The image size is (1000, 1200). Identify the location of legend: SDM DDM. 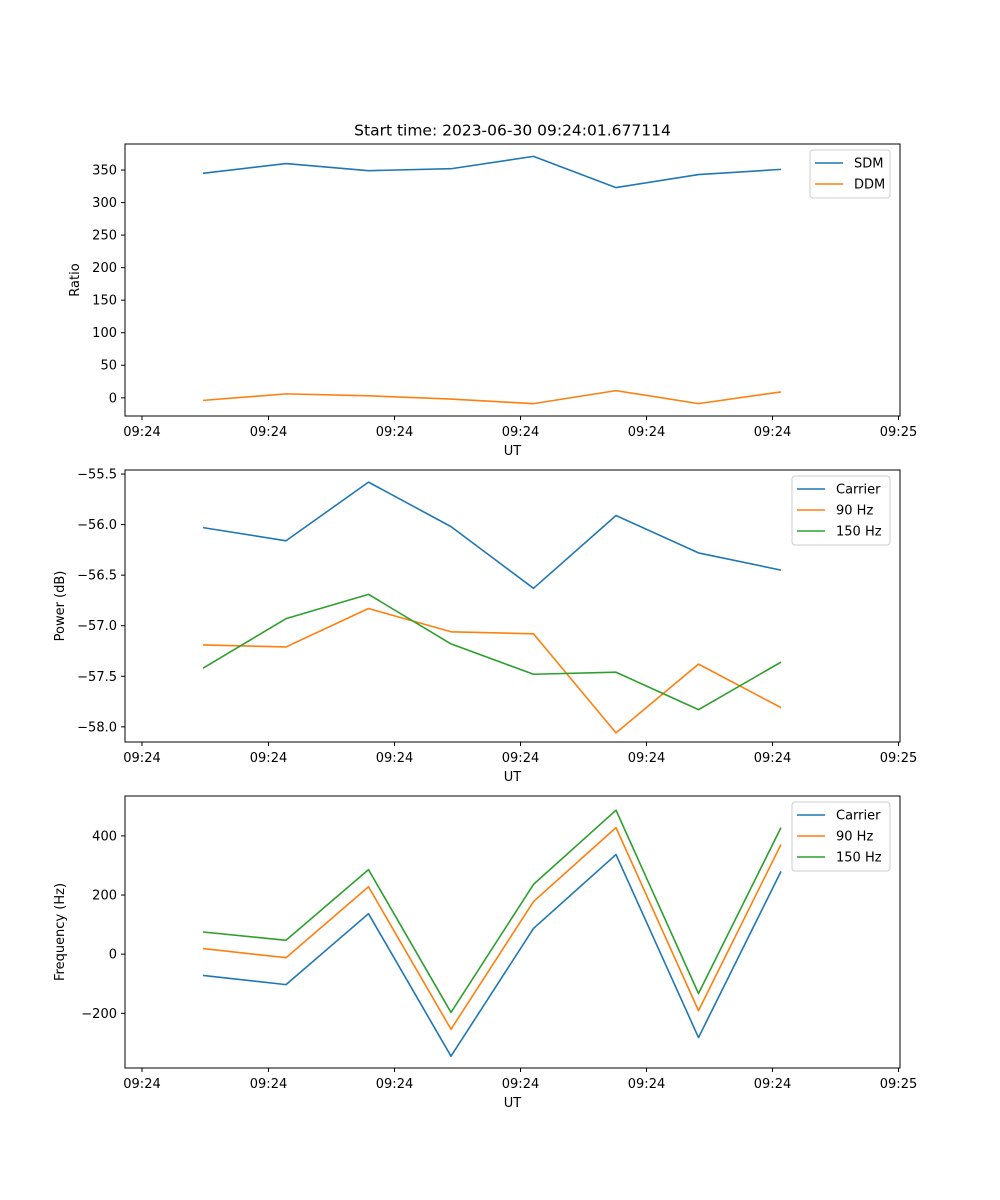
(850, 174).